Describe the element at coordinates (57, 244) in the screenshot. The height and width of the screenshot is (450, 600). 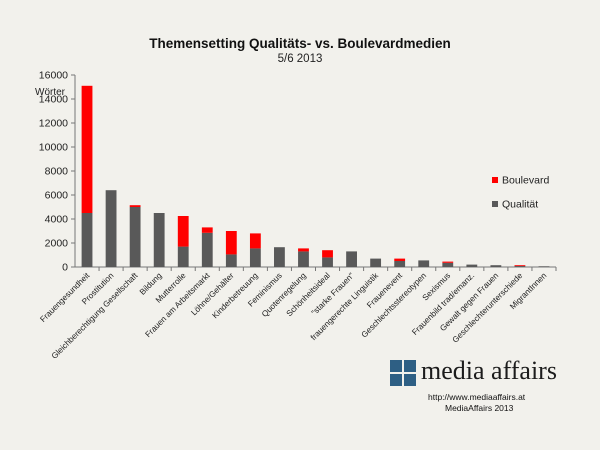
I see `y-tick-label: 2000` at that location.